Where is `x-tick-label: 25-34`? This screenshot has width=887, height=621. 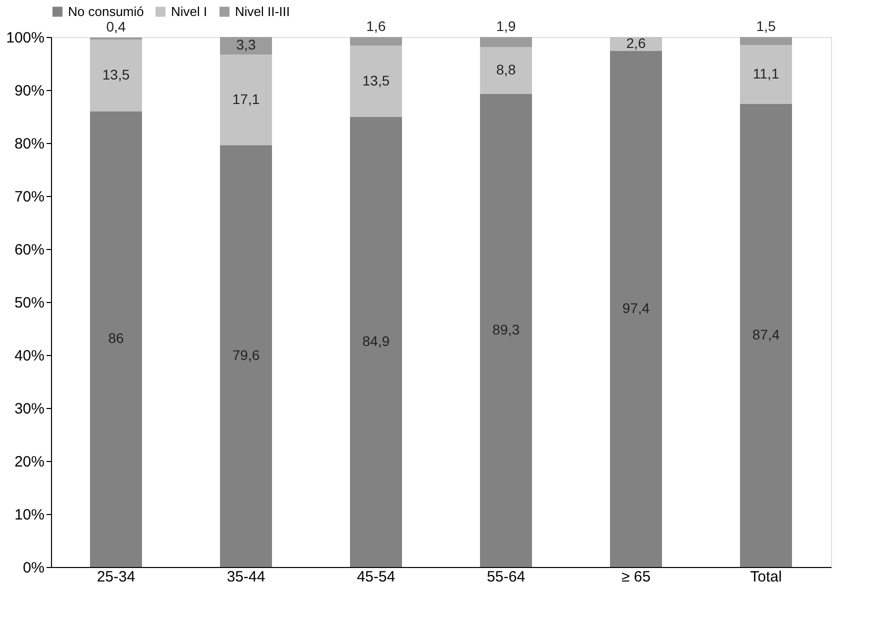
x-tick-label: 25-34 is located at coordinates (116, 577).